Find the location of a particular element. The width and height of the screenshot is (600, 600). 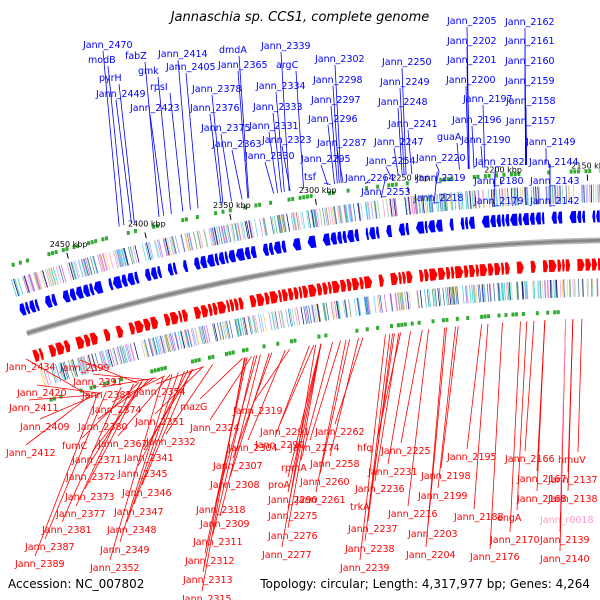

gene-label: Jann_2307 is located at coordinates (237, 466).